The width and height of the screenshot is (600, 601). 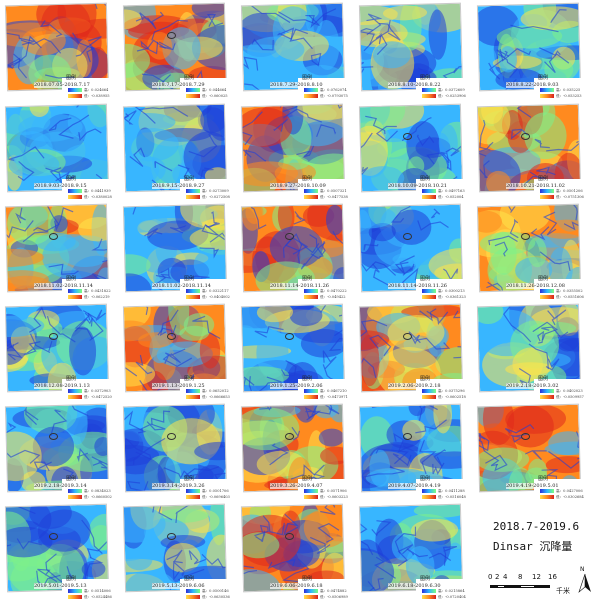 I want to click on panel-date: 2018.10.09-2018.10.21, so click(x=417, y=186).